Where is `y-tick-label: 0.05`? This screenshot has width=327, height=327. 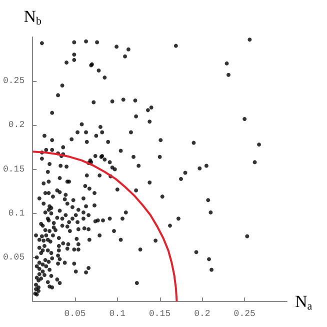 y-tick-label: 0.05 is located at coordinates (13, 257).